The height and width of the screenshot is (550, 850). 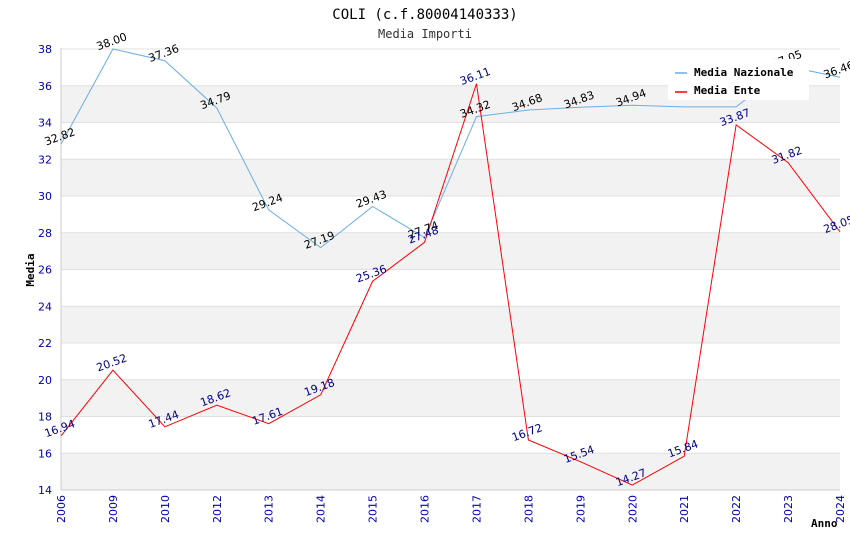 I want to click on x-tick-label: 2013, so click(x=269, y=509).